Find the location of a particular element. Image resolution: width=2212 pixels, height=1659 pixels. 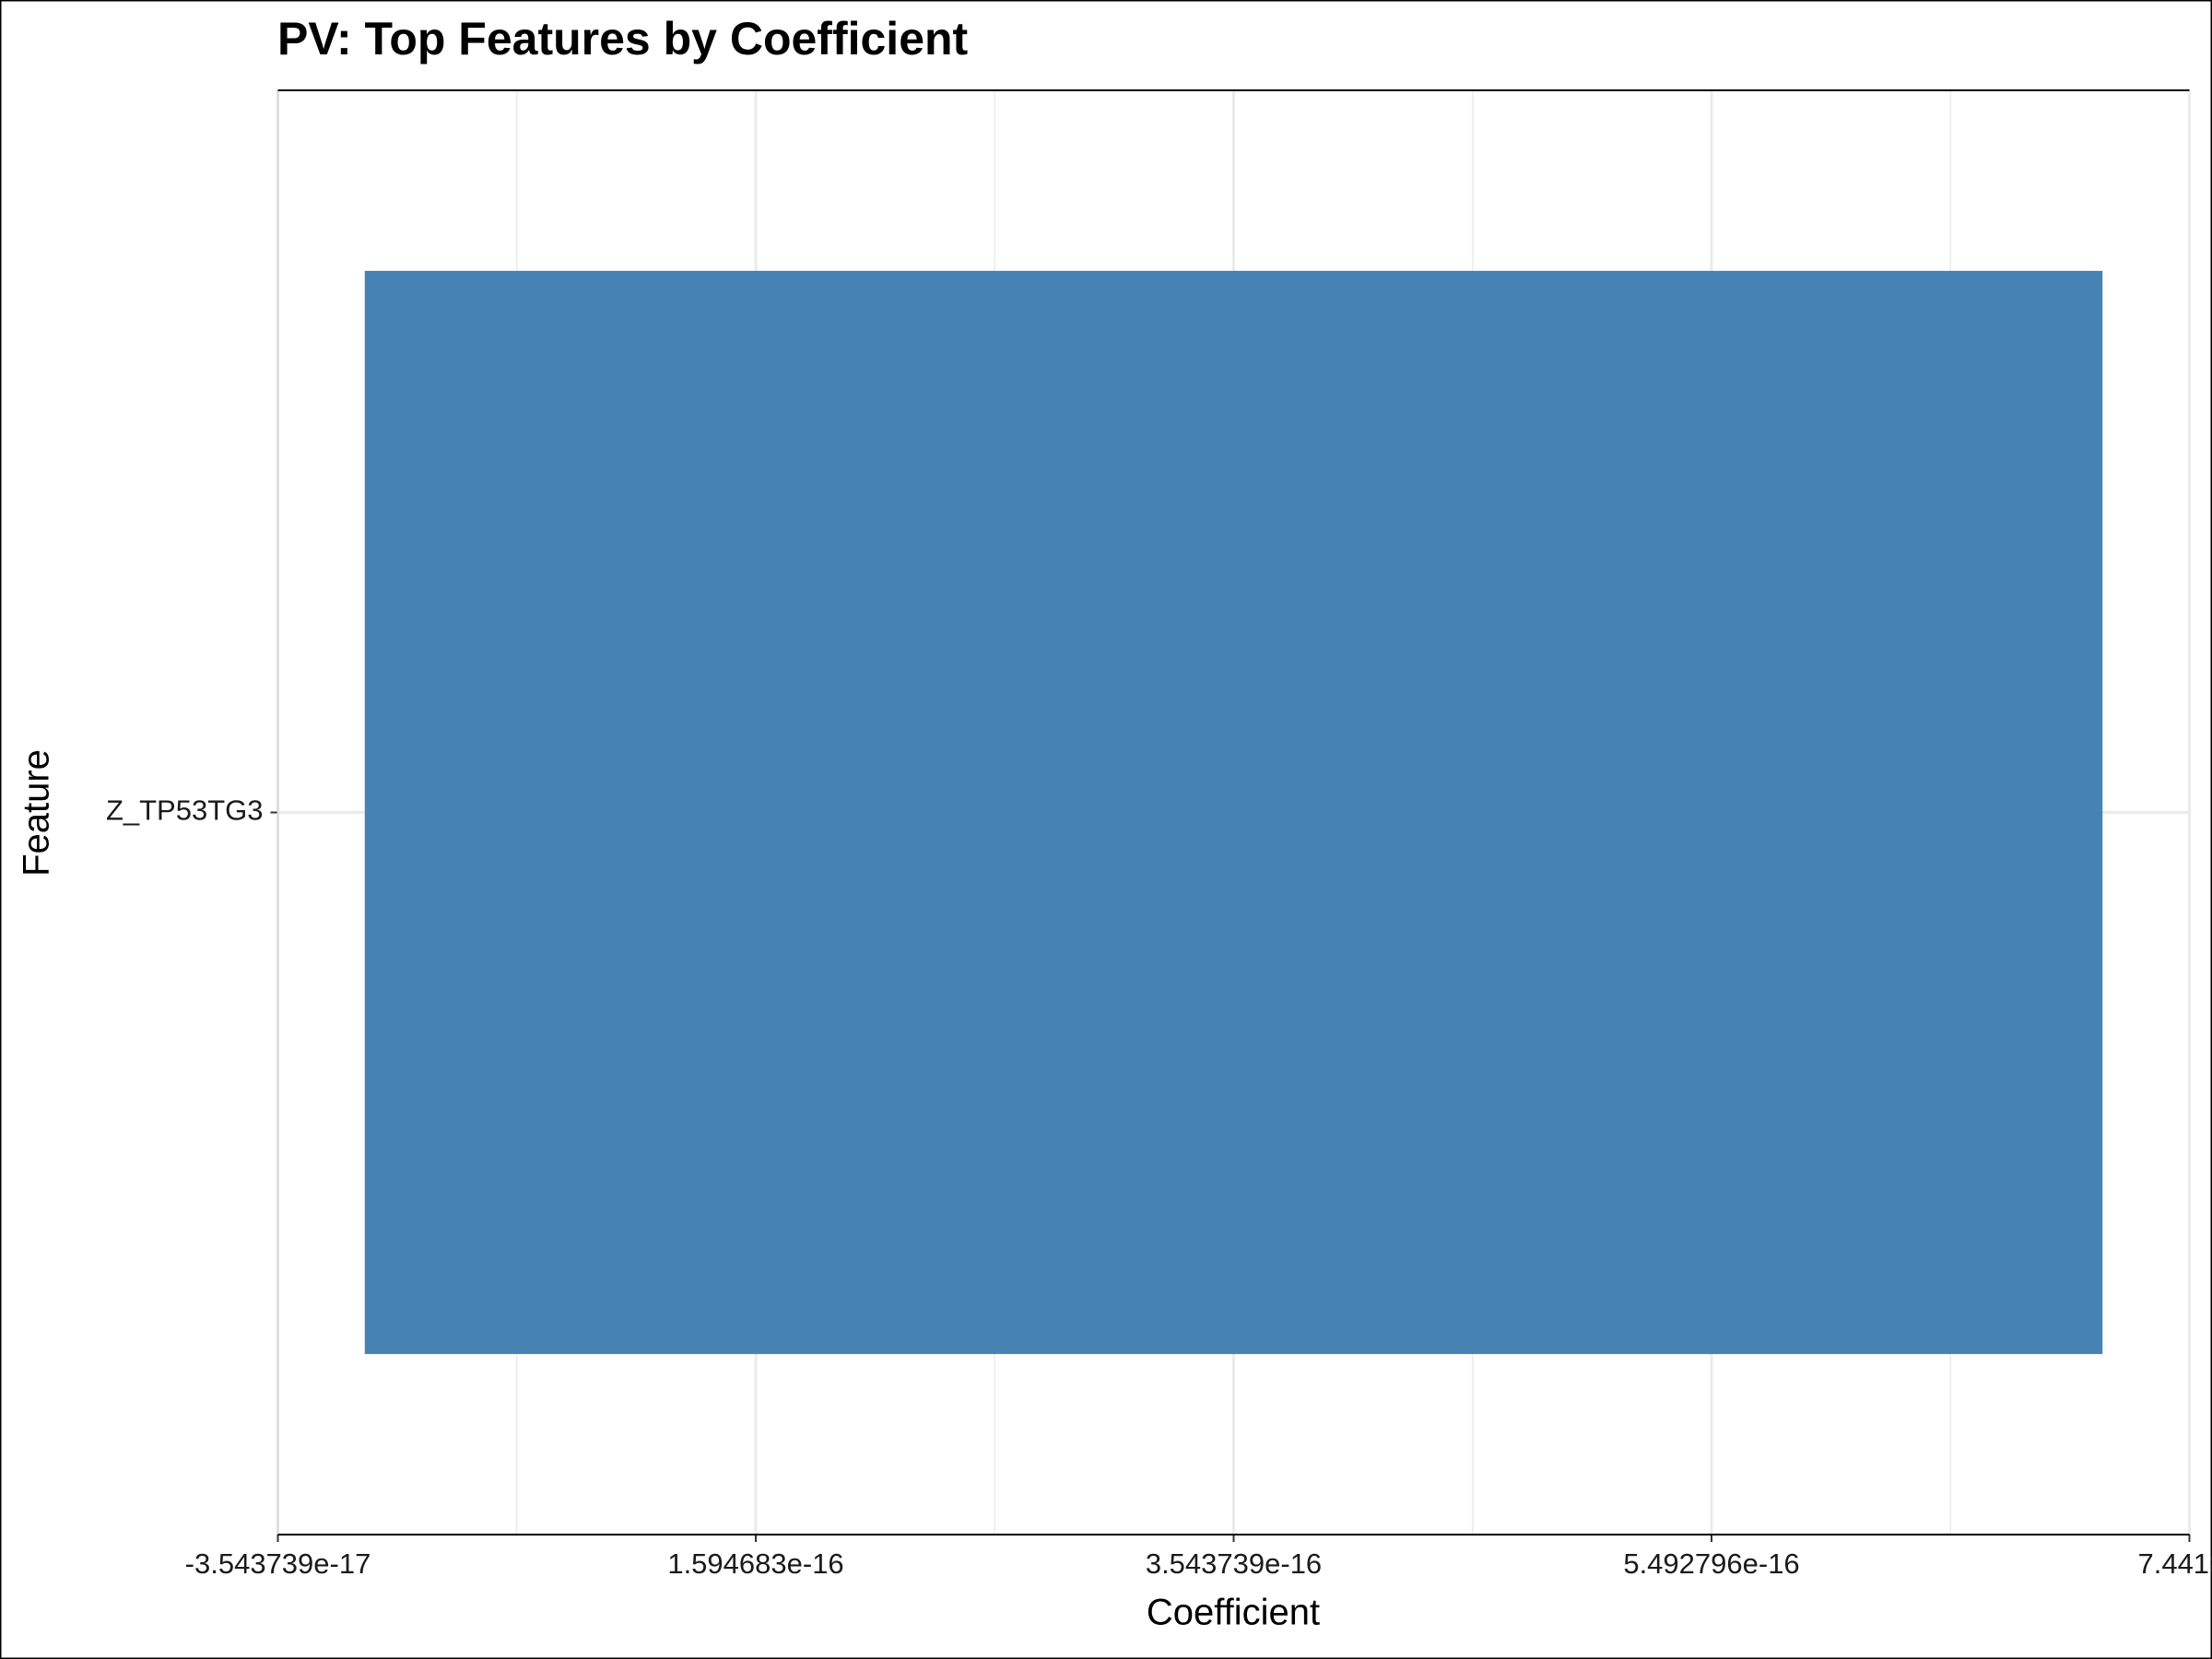

x-tick-label: 3.543739e-16 is located at coordinates (1234, 1563).